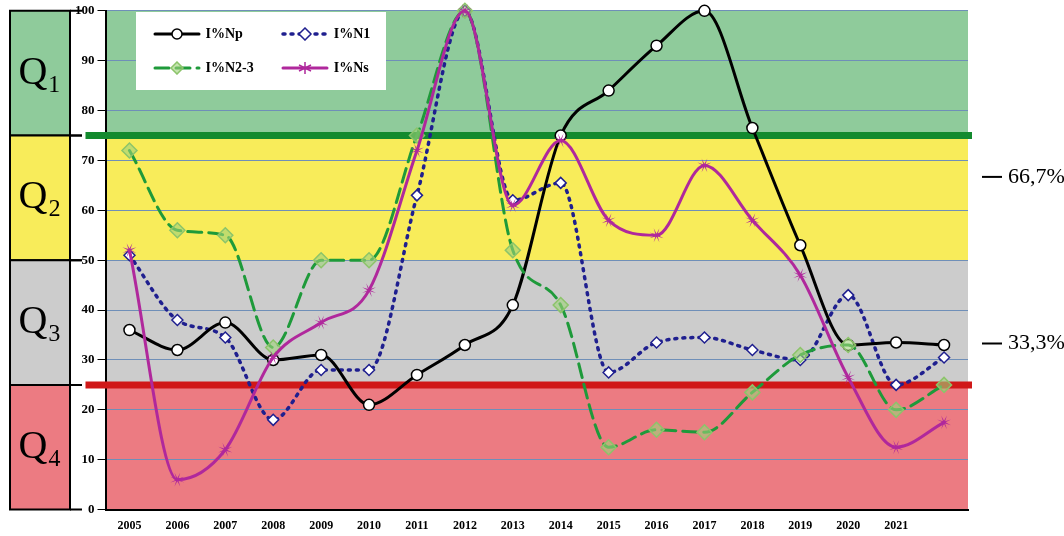  What do you see at coordinates (848, 524) in the screenshot?
I see `x-tick-label: 2020` at bounding box center [848, 524].